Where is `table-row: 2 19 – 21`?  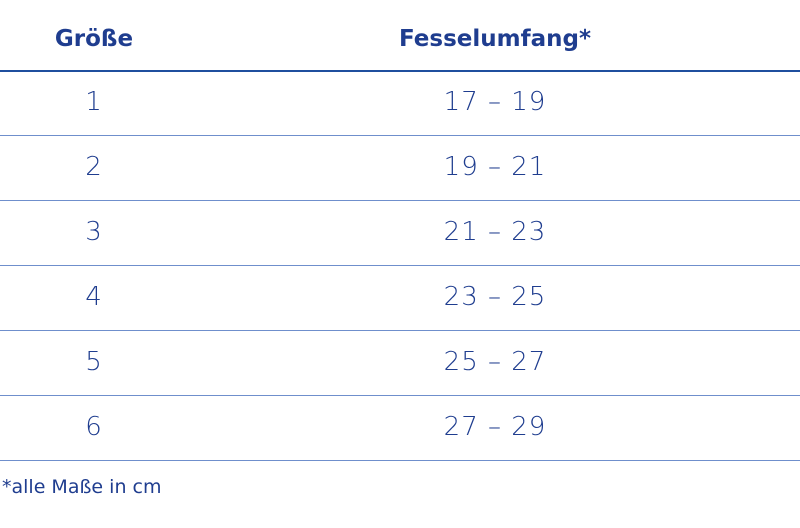 table-row: 2 19 – 21 is located at coordinates (400, 168).